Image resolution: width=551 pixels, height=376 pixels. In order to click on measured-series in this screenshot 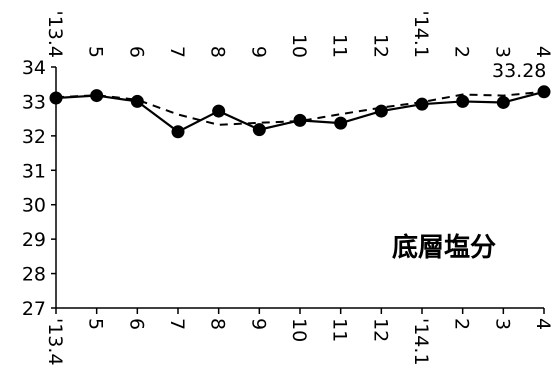, I will do `click(300, 112)`.